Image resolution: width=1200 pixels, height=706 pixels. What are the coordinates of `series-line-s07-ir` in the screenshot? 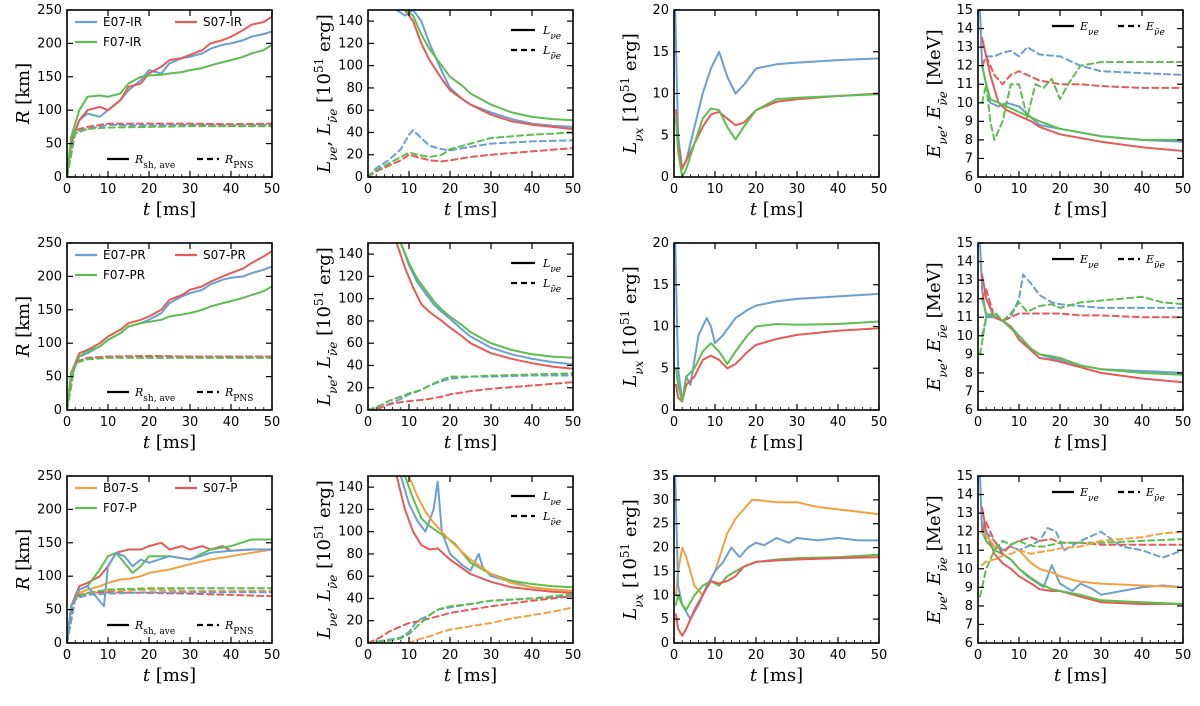 It's located at (1082, 94).